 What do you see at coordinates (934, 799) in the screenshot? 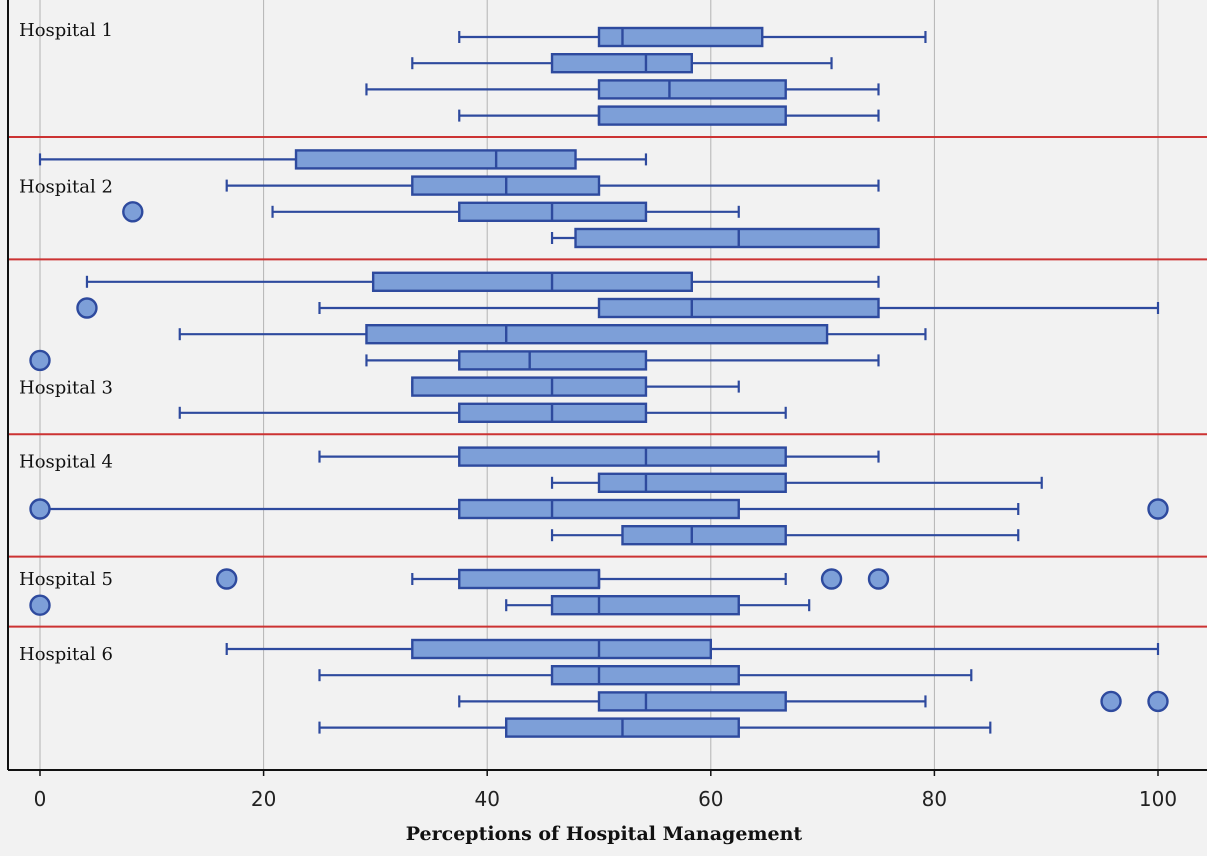
I see `x-tick-label-80: 80` at bounding box center [934, 799].